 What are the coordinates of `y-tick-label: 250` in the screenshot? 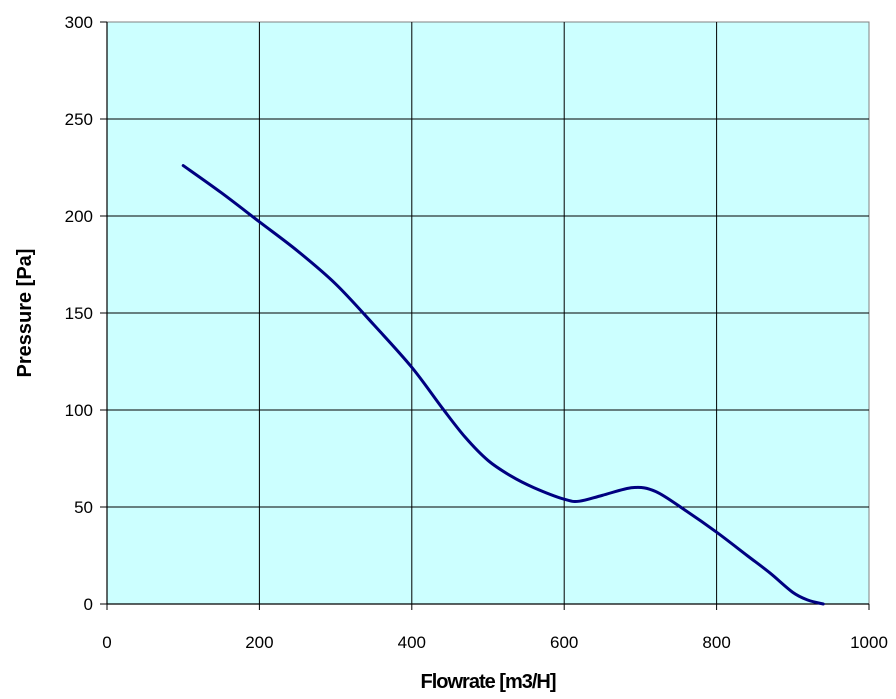 It's located at (79, 119).